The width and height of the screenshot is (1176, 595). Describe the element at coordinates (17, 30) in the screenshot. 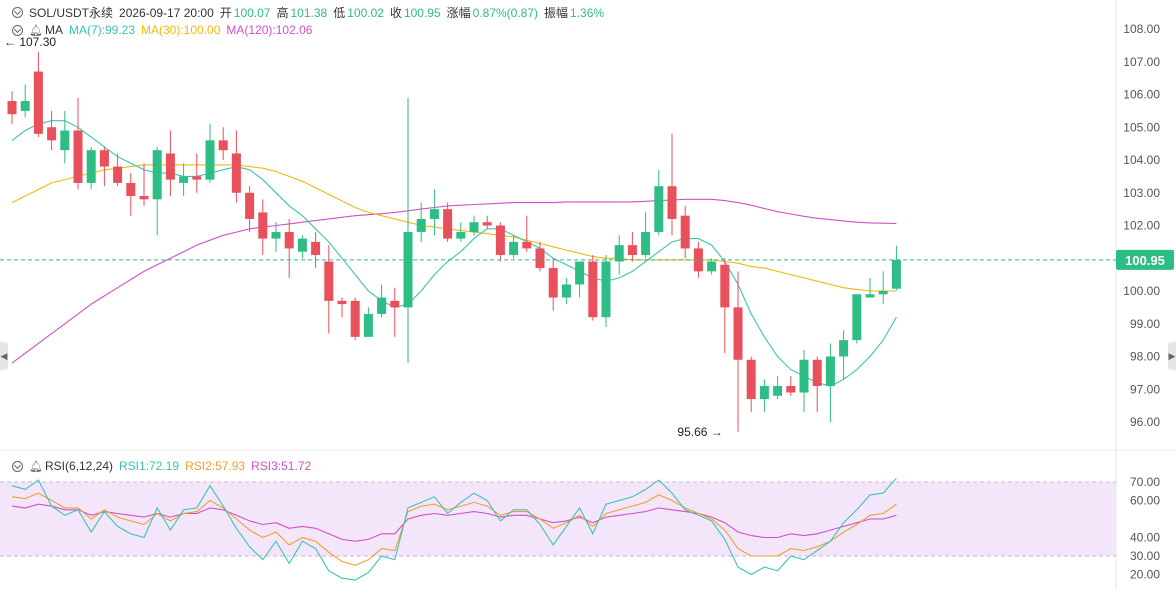

I see `ma-collapse-icon` at that location.